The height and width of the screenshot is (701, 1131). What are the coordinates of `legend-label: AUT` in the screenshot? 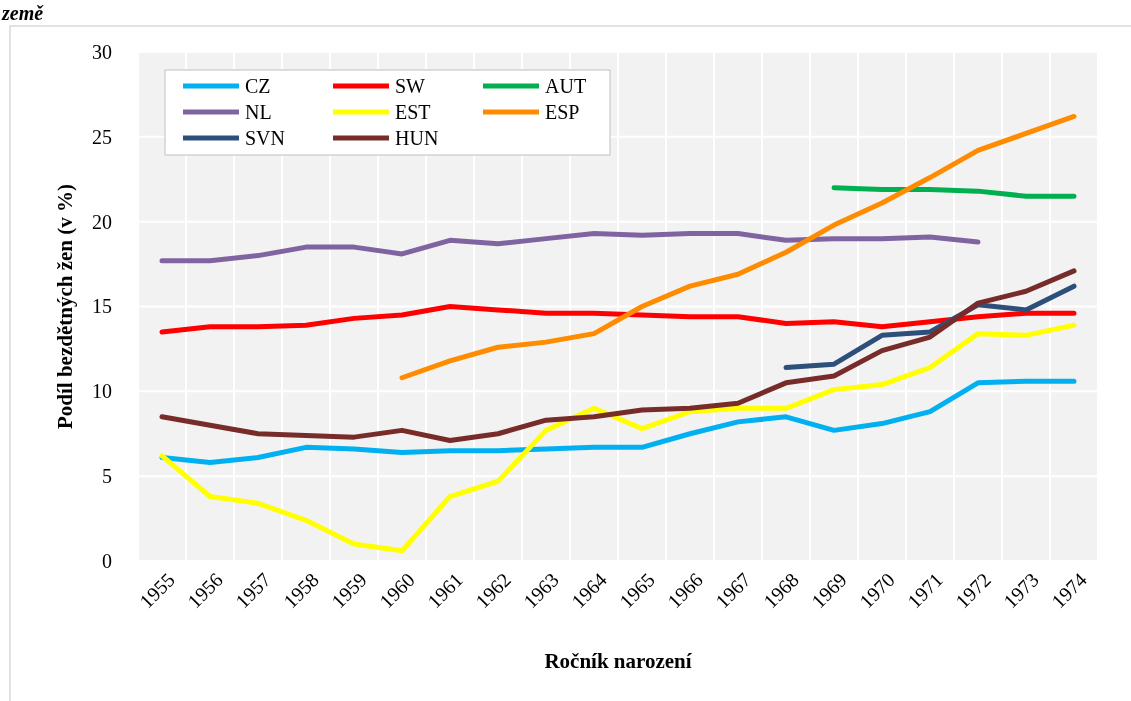 It's located at (566, 86).